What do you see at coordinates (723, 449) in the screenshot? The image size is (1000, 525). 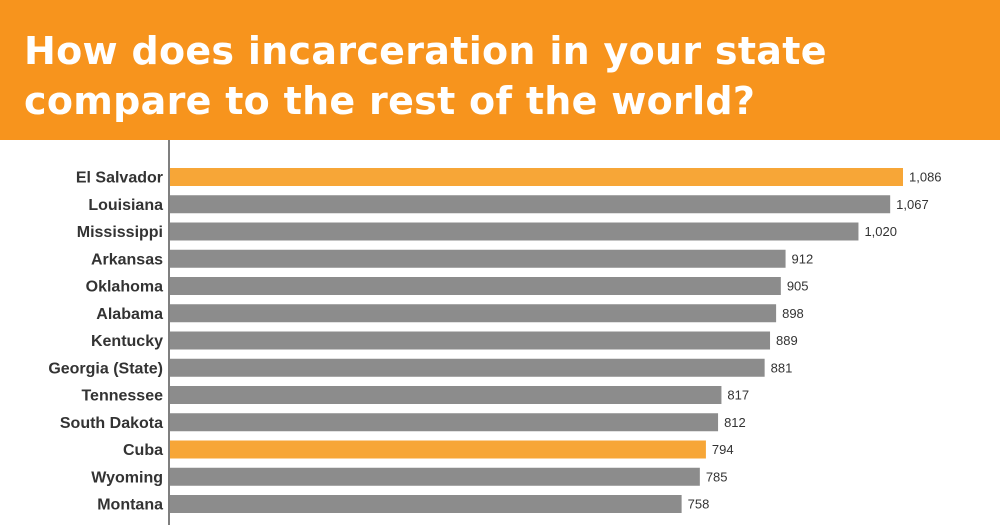 I see `value-label-cuba: 794` at bounding box center [723, 449].